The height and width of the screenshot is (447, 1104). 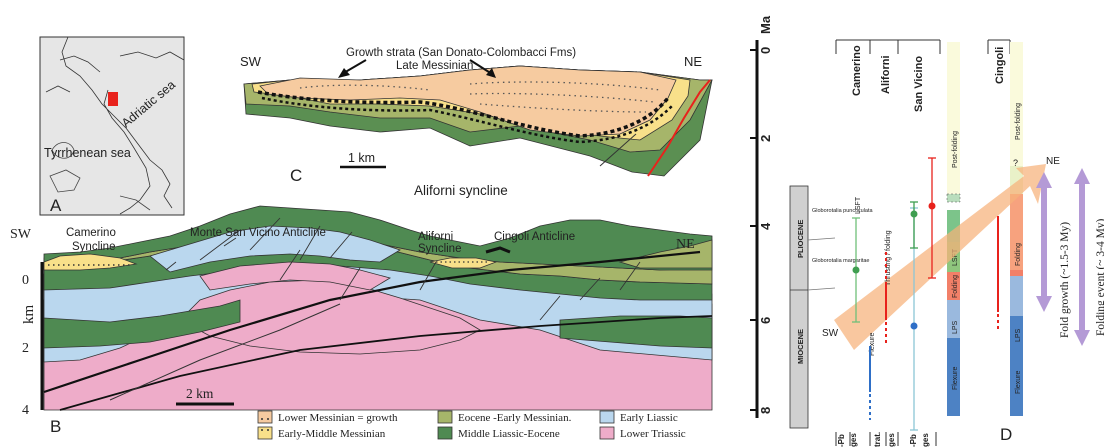 I want to click on legend-item-lower-messinian: Lower Messinian = growth, so click(x=327, y=417).